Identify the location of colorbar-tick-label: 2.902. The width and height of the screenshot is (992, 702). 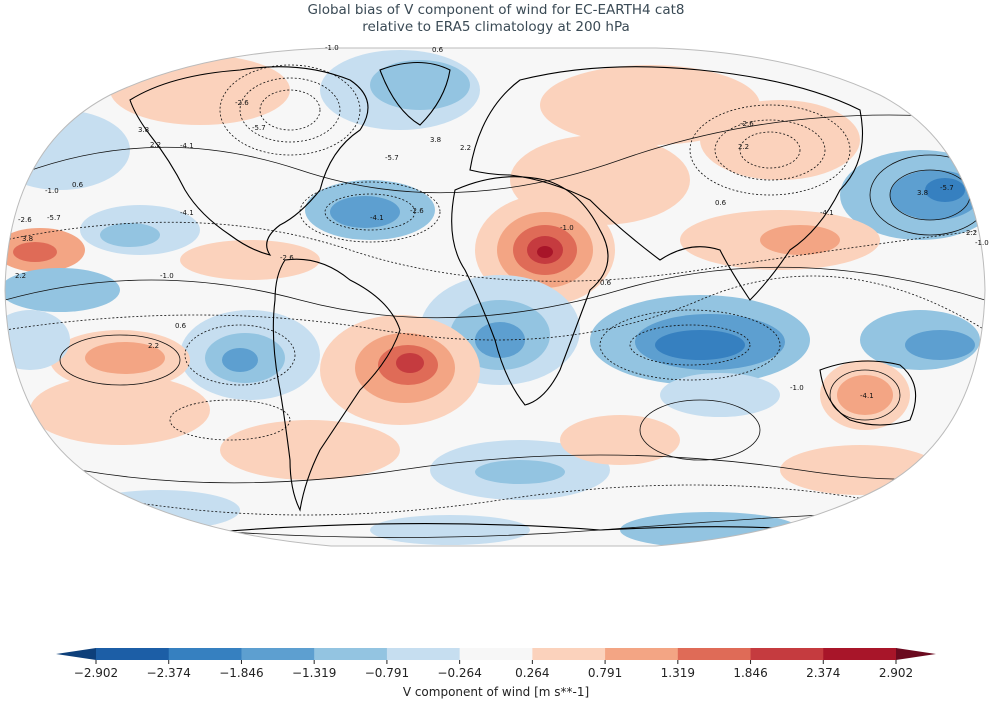
(896, 673).